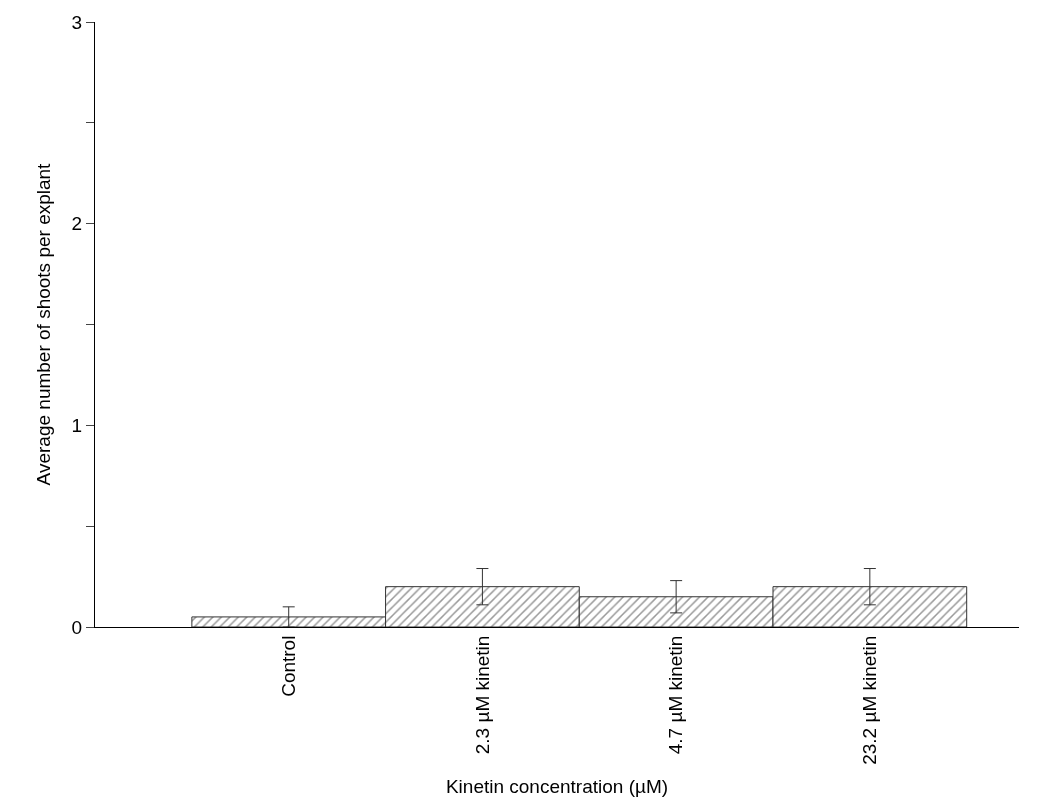 The width and height of the screenshot is (1049, 805). What do you see at coordinates (482, 695) in the screenshot?
I see `x-tick-label: 2.3 µM kinetin` at bounding box center [482, 695].